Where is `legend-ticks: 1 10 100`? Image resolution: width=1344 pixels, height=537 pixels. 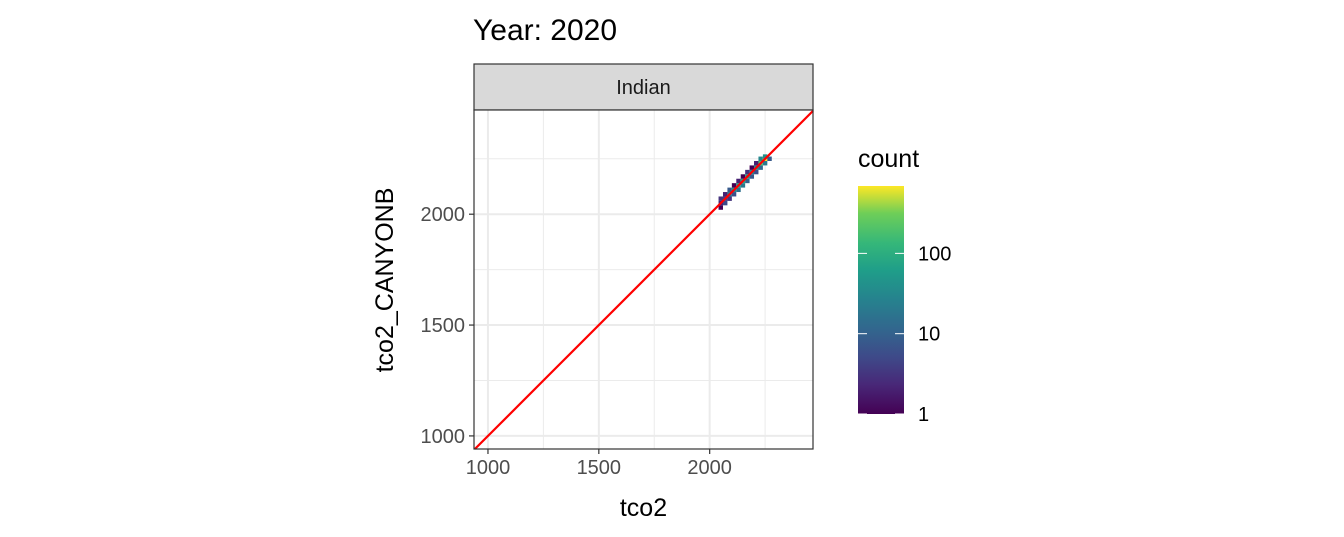 legend-ticks: 1 10 100 is located at coordinates (904, 334).